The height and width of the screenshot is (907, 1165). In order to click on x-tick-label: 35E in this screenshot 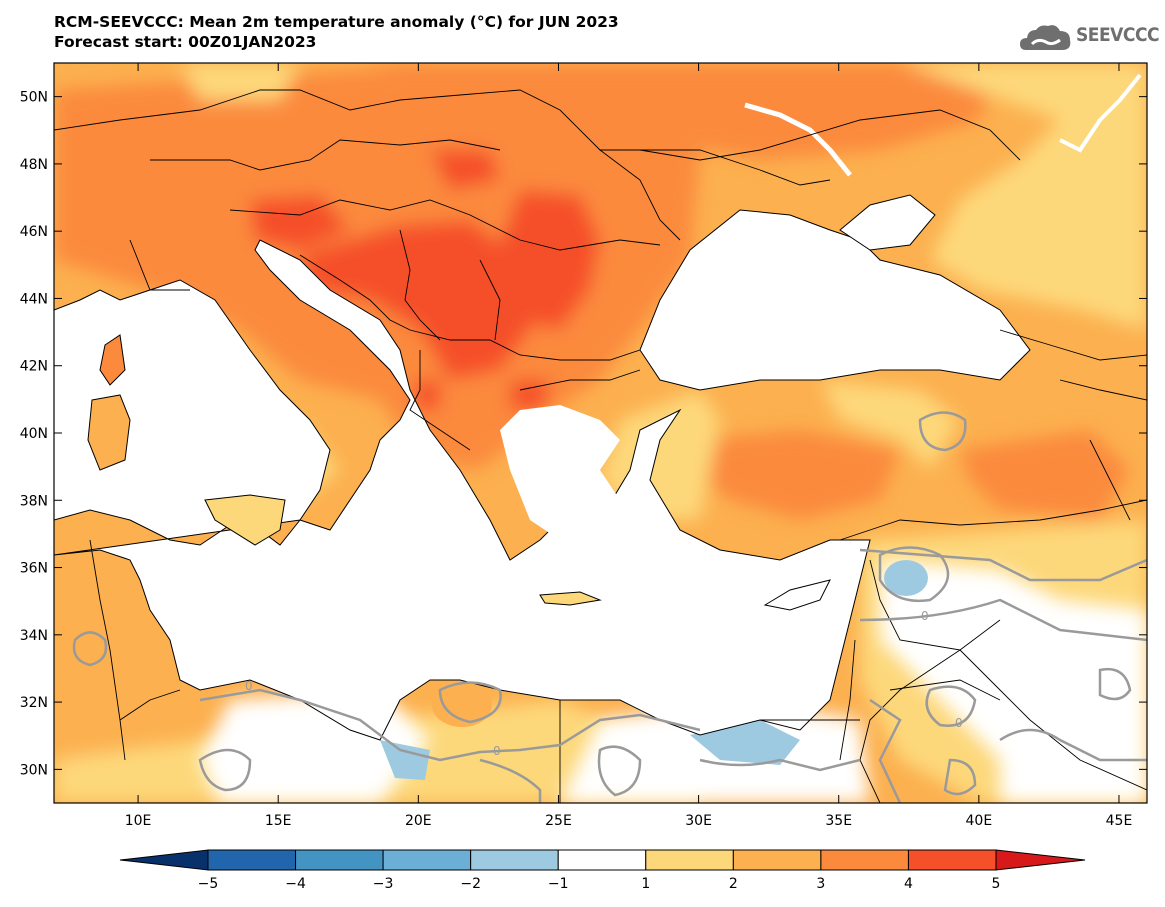, I will do `click(838, 821)`.